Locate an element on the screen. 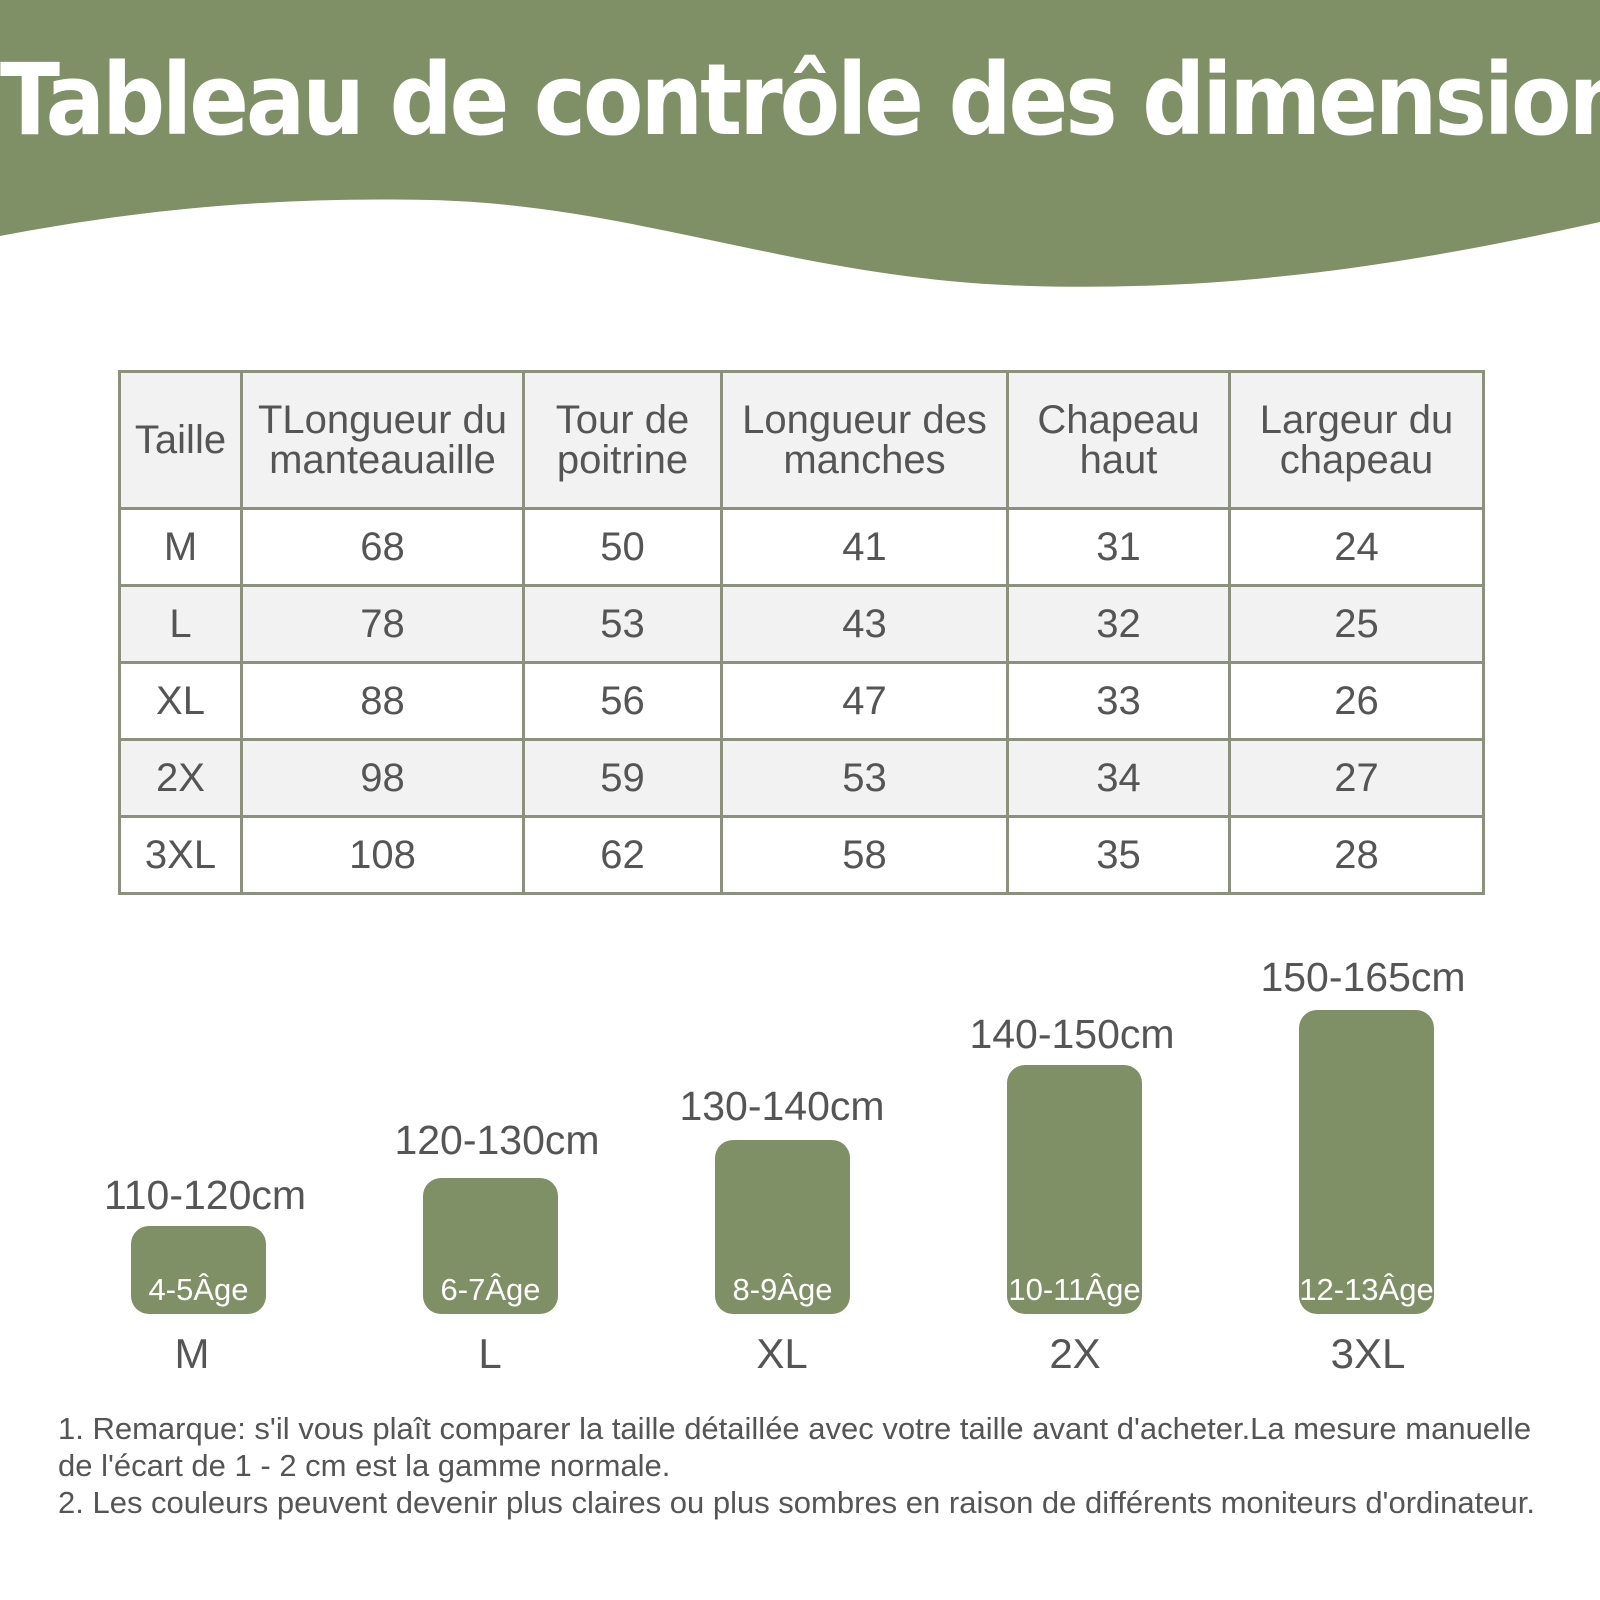  table-cell: 31 is located at coordinates (1118, 547).